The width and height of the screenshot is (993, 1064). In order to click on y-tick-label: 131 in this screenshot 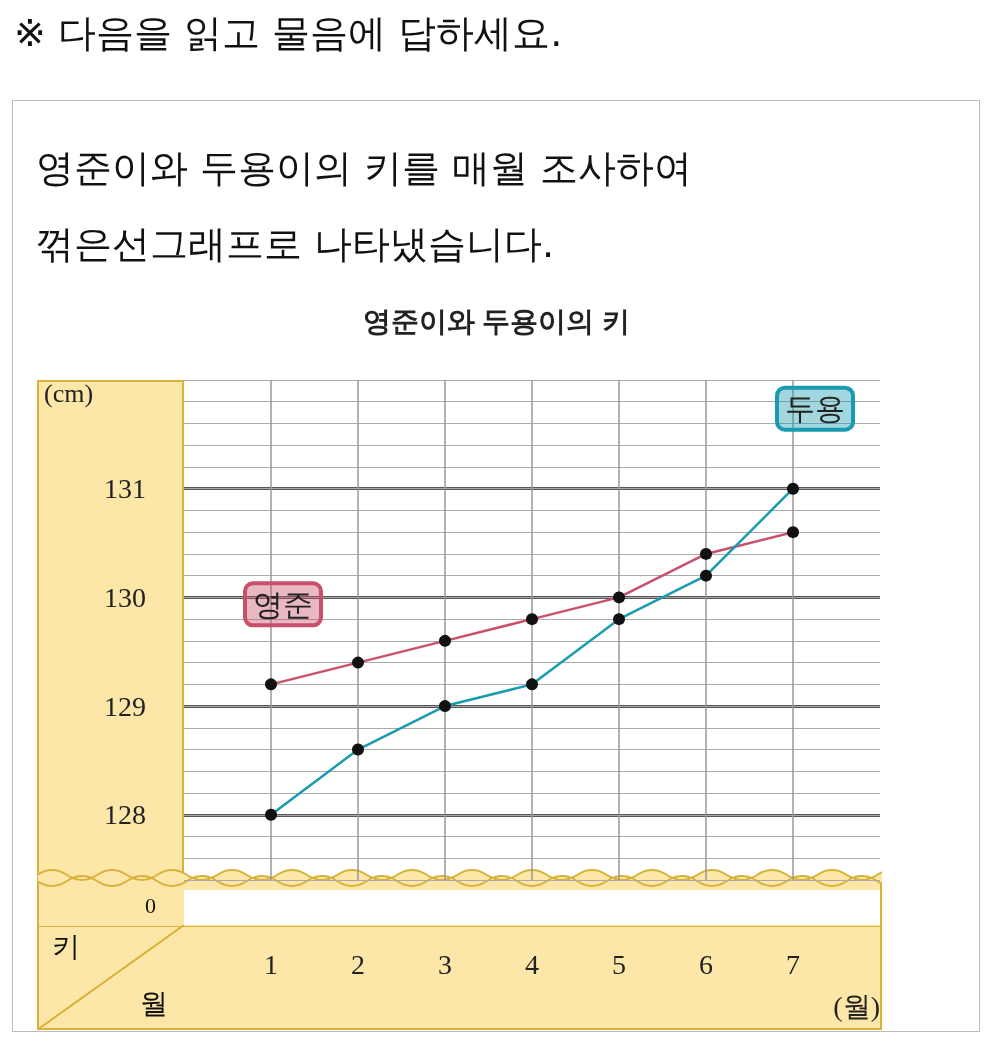, I will do `click(125, 489)`.